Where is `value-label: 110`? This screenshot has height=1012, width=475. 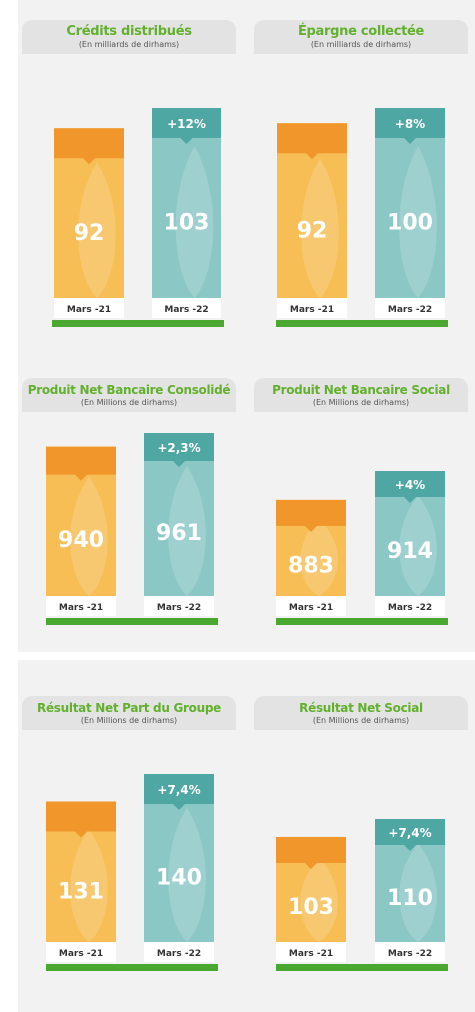 value-label: 110 is located at coordinates (410, 898).